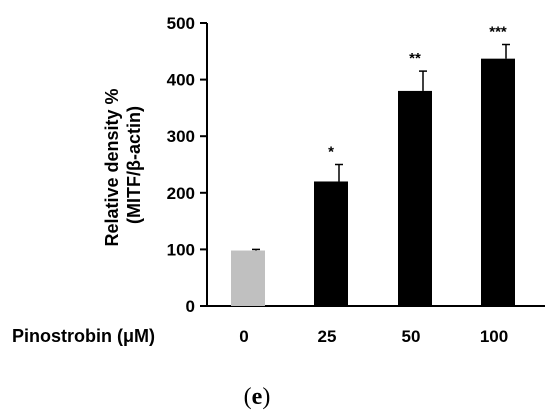 Image resolution: width=550 pixels, height=415 pixels. What do you see at coordinates (266, 397) in the screenshot?
I see `panel-label-close: )` at bounding box center [266, 397].